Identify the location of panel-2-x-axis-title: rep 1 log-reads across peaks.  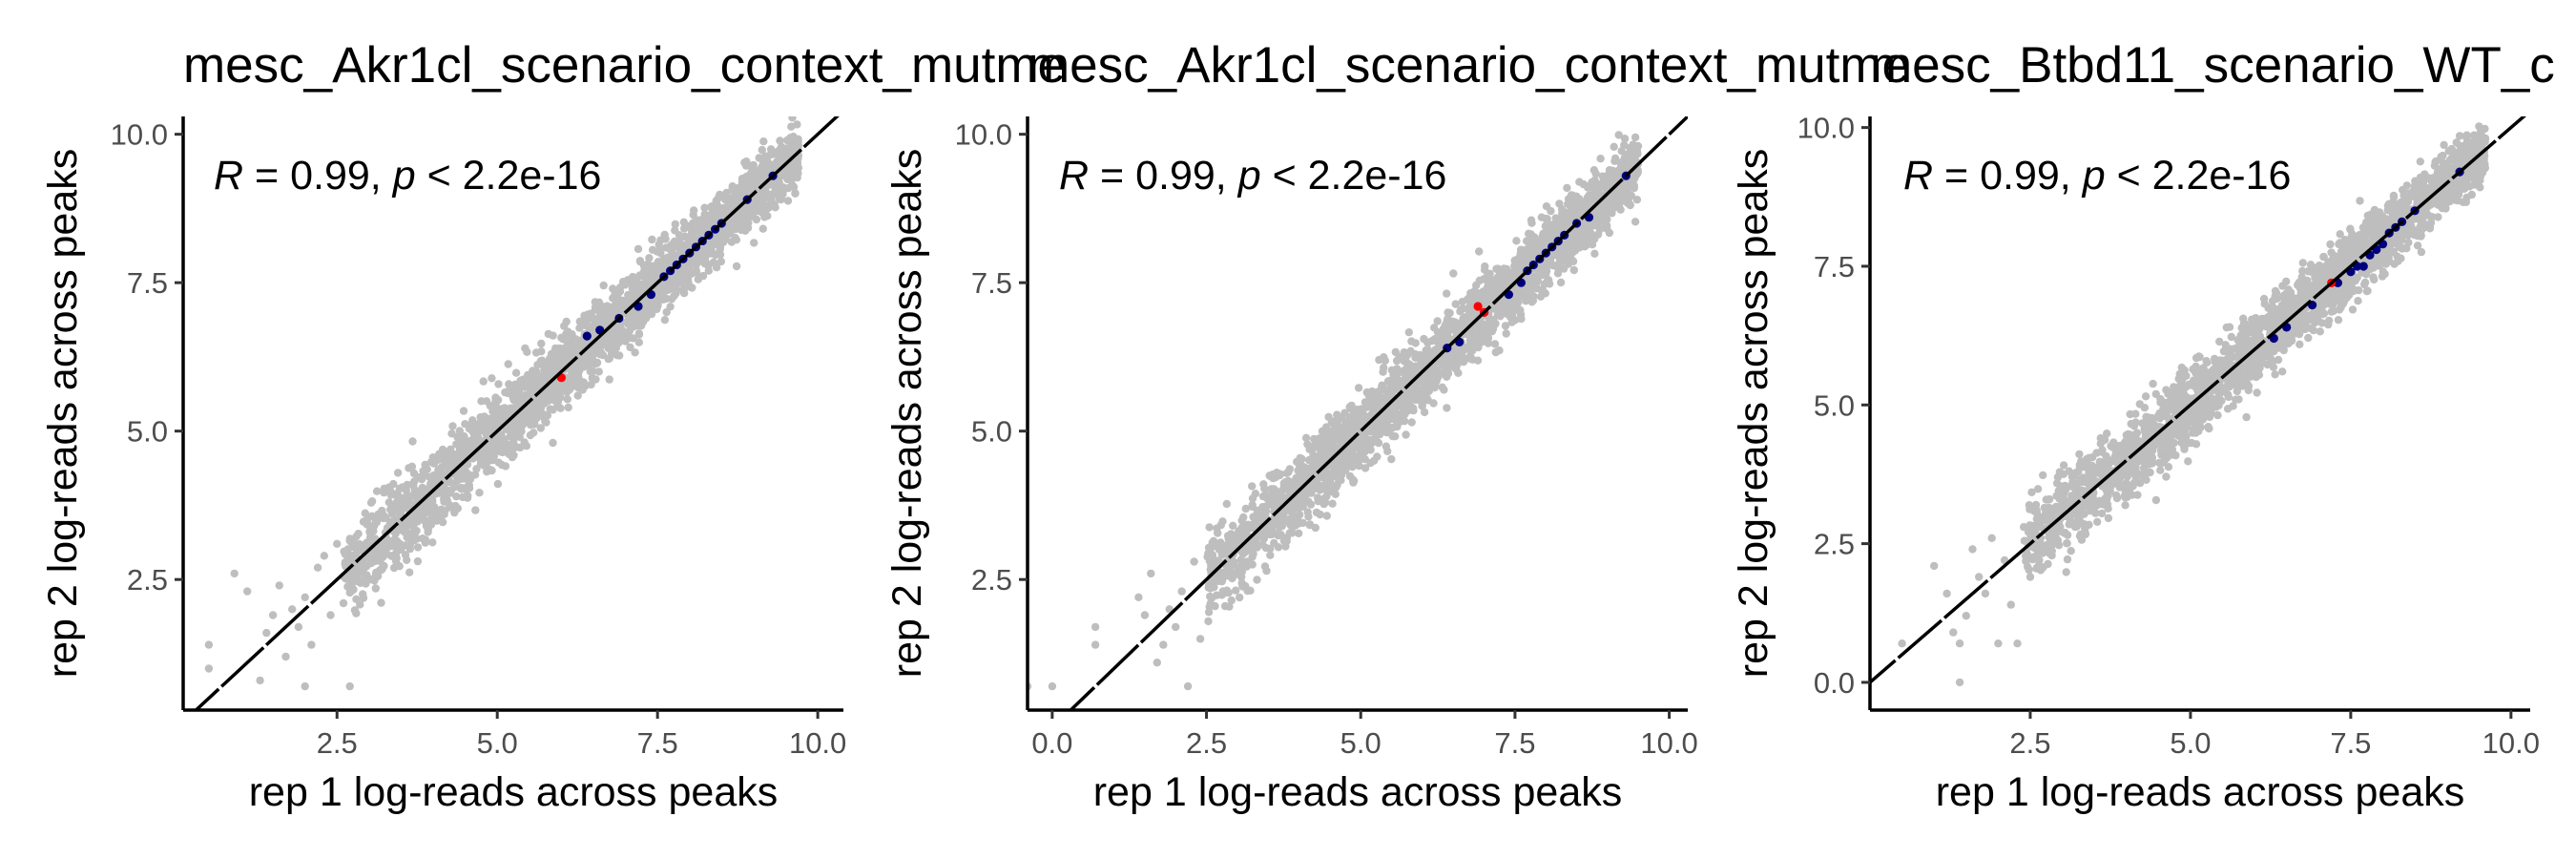
(1358, 792).